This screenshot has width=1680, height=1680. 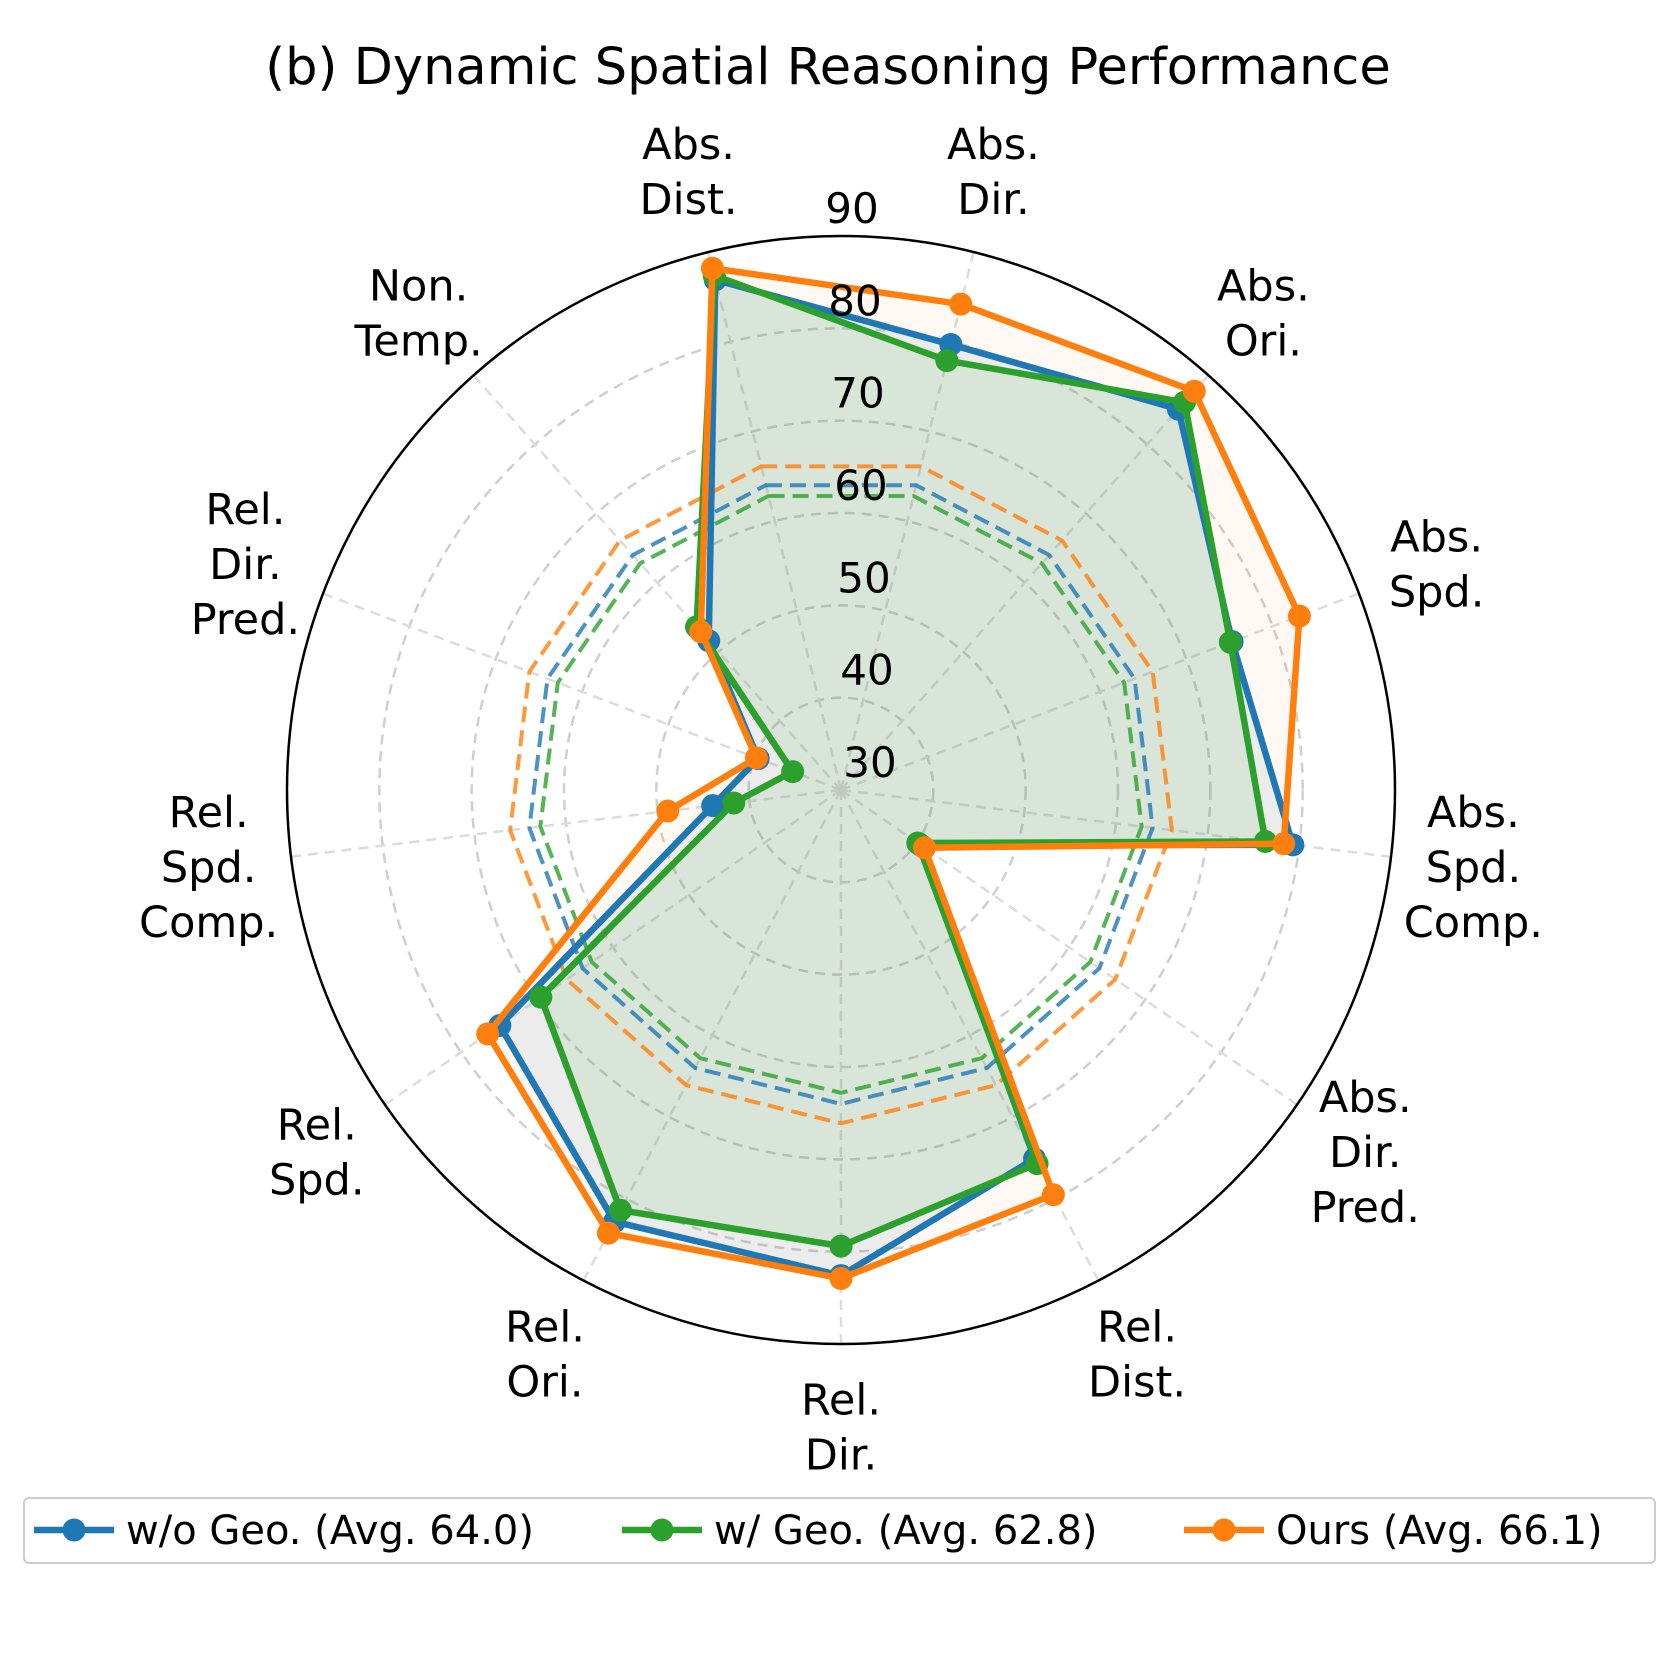 I want to click on category-label: Abs. Spd. Comp., so click(x=1473, y=868).